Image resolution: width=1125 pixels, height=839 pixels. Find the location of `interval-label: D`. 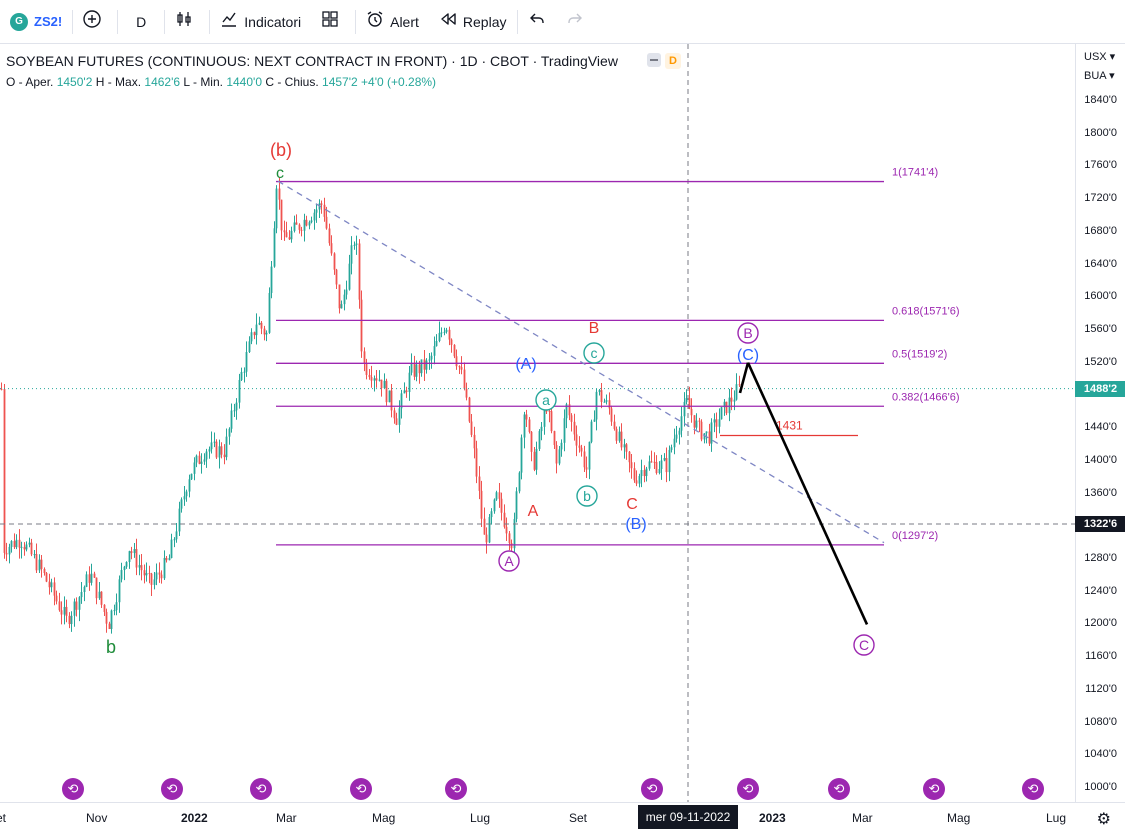

interval-label: D is located at coordinates (141, 21).